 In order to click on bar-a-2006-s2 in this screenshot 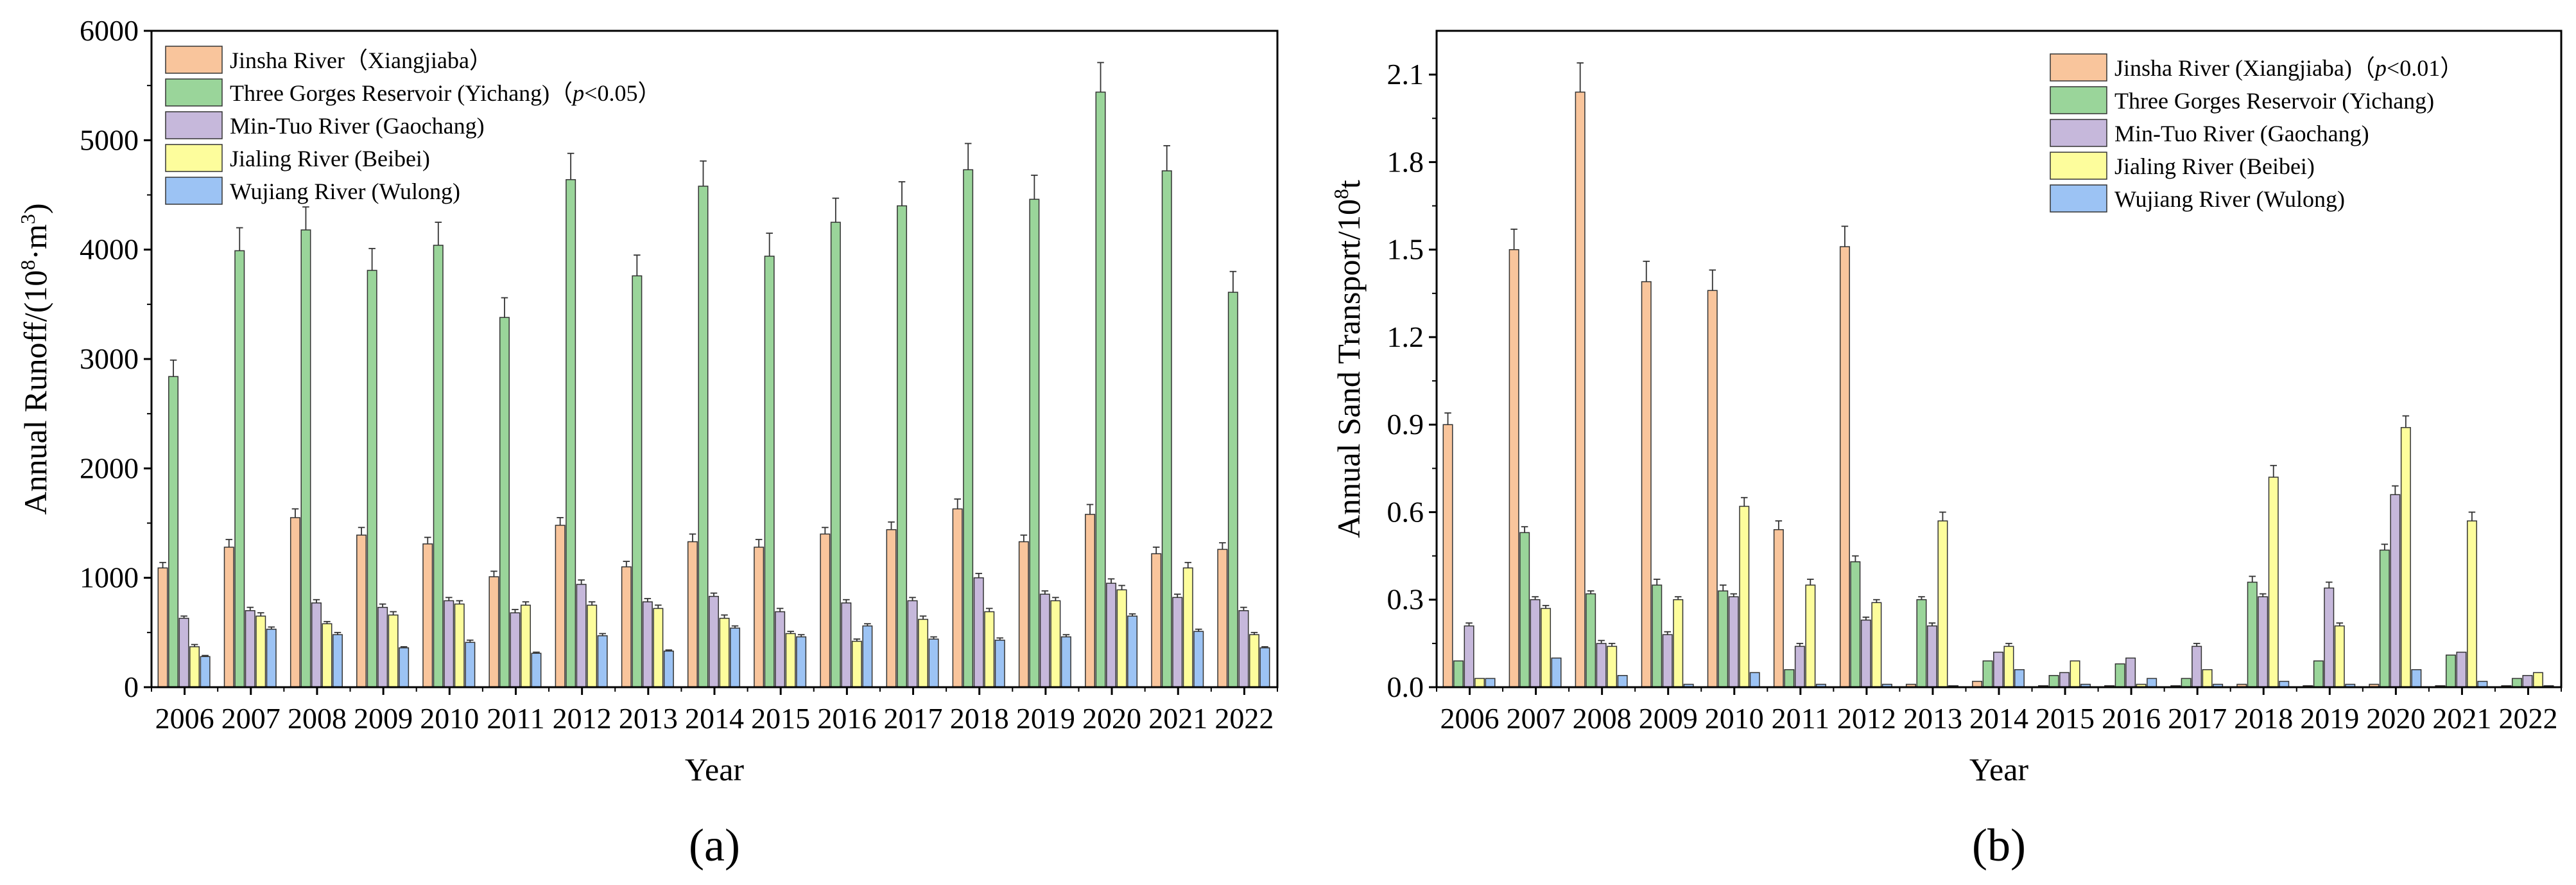, I will do `click(184, 652)`.